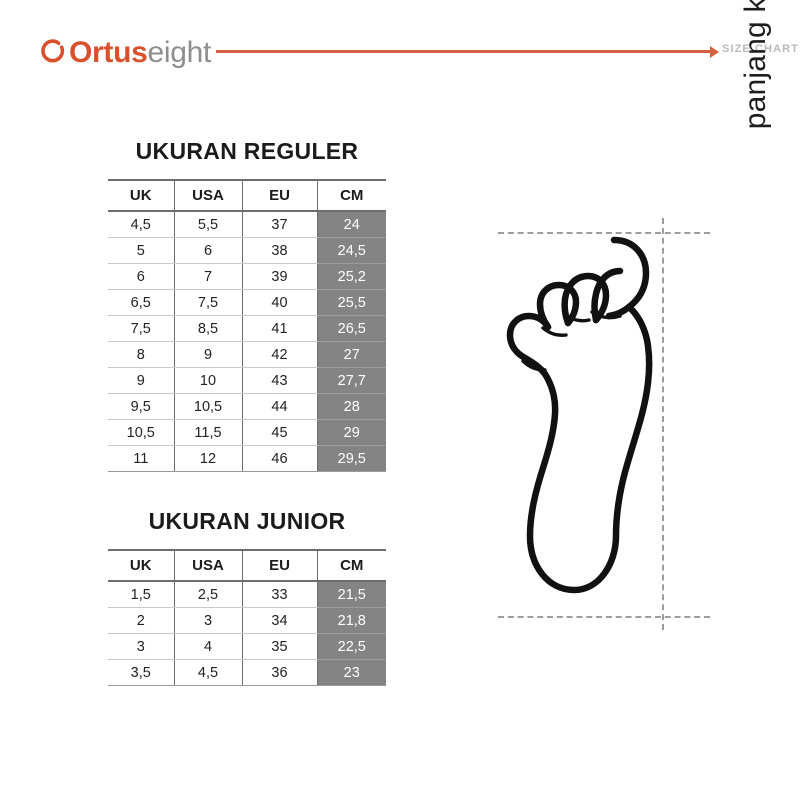 The width and height of the screenshot is (800, 800). I want to click on cell-usa: 2,5, so click(208, 594).